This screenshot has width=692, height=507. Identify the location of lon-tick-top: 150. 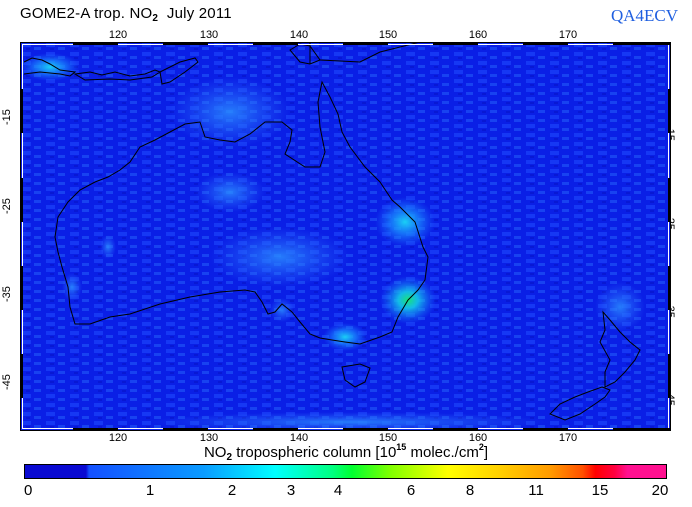
(388, 35).